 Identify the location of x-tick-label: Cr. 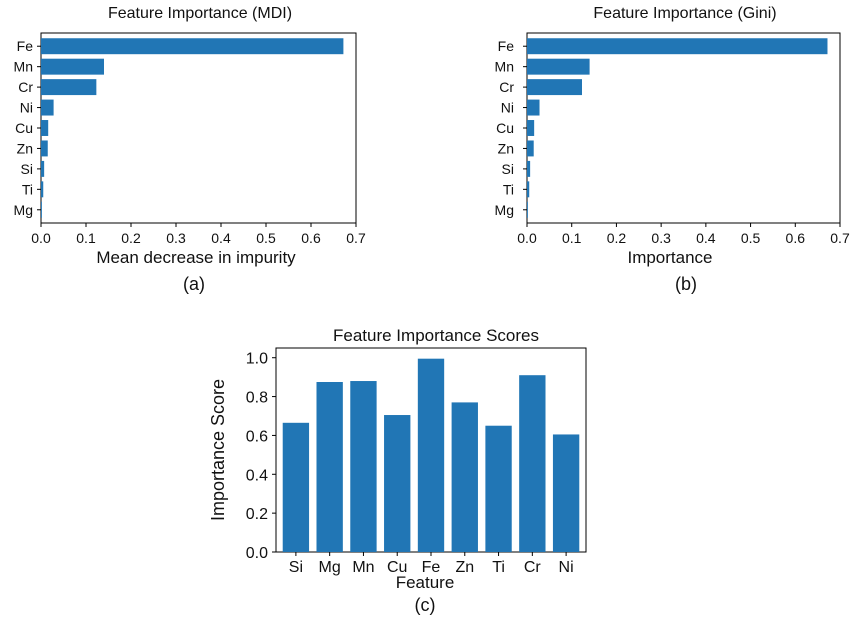
(533, 567).